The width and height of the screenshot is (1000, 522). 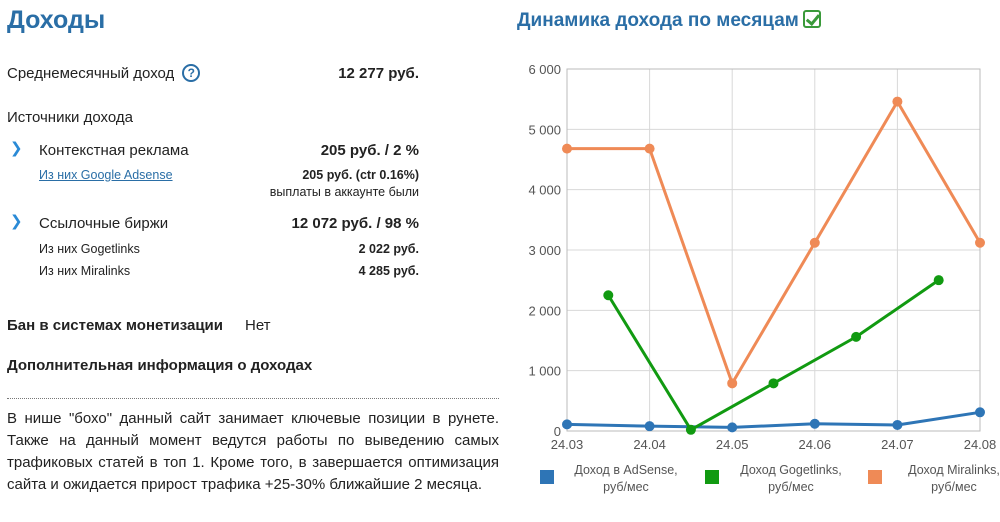 I want to click on x-tick-label: 24.05, so click(x=732, y=444).